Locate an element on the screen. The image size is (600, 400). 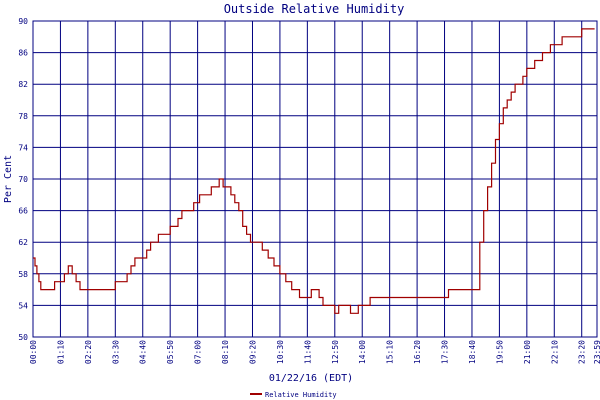
x-tick-label: 14:00 is located at coordinates (362, 352).